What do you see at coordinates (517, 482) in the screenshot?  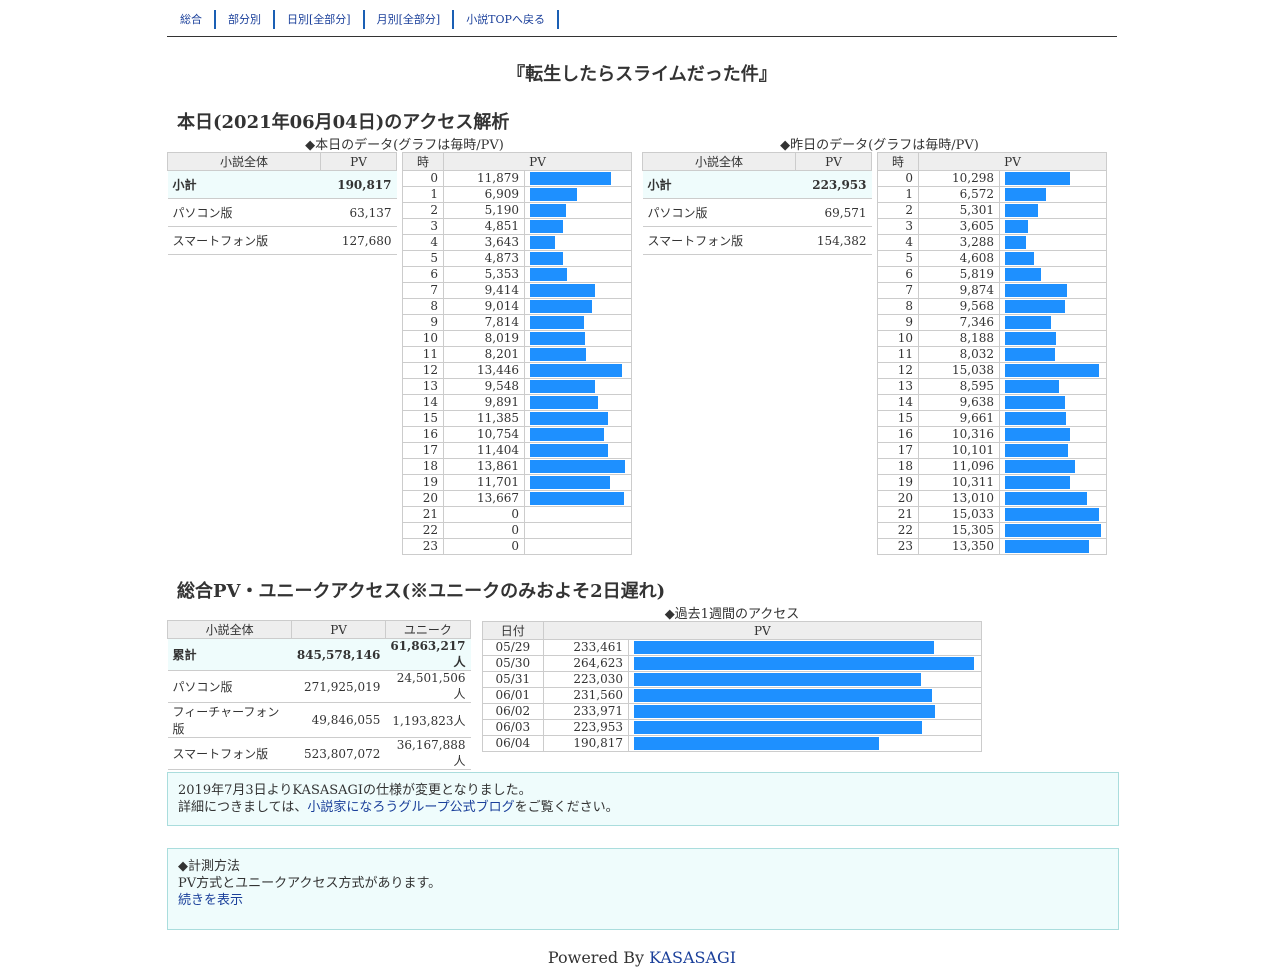 I see `hour-row: 19 11,701` at bounding box center [517, 482].